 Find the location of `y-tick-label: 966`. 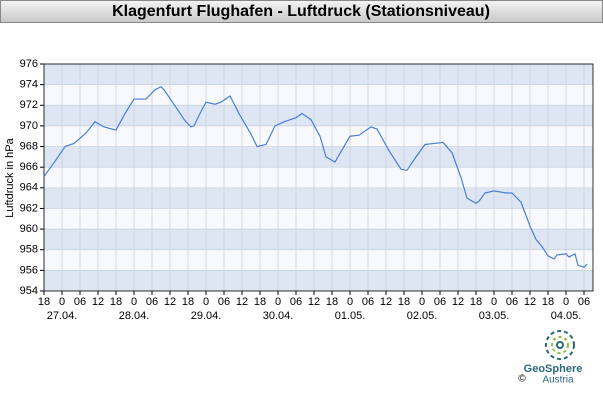

y-tick-label: 966 is located at coordinates (29, 167).